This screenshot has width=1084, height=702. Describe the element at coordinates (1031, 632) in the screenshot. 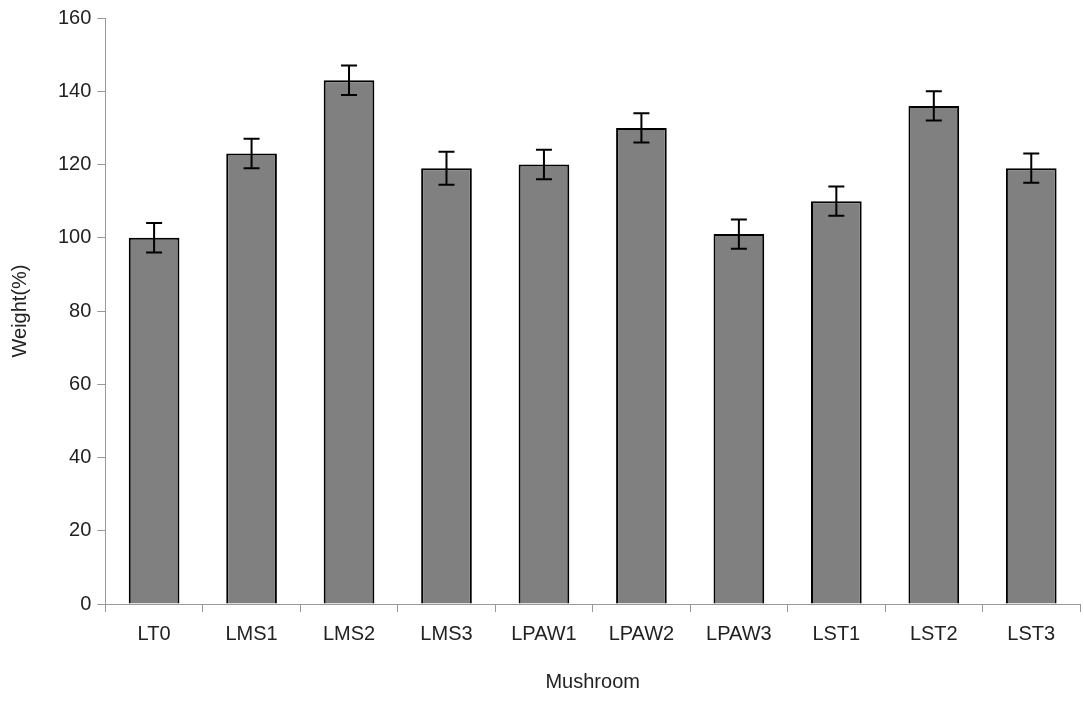

I see `x-tick-label: LST3` at that location.